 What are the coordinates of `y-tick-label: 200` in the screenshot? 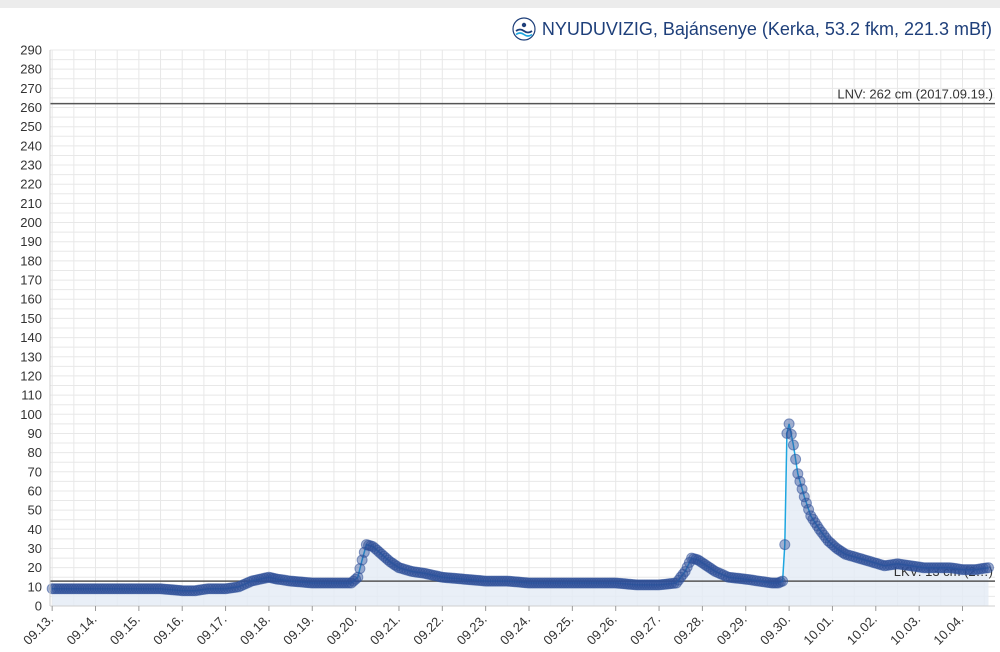 It's located at (31, 222).